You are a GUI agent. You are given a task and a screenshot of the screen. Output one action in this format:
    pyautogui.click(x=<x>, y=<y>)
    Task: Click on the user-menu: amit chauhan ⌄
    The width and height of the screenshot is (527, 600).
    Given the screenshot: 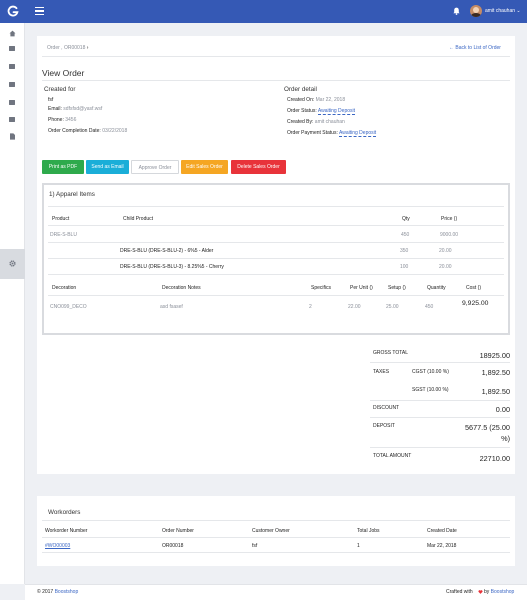 What is the action you would take?
    pyautogui.click(x=503, y=11)
    